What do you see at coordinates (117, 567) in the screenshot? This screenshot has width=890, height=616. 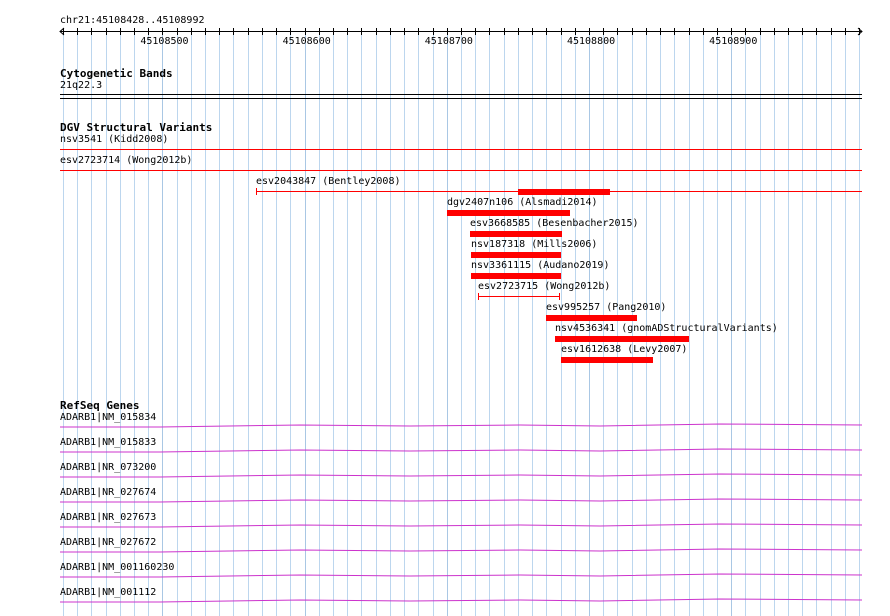 I see `transcript-label: ADARB1|NM_001160230` at bounding box center [117, 567].